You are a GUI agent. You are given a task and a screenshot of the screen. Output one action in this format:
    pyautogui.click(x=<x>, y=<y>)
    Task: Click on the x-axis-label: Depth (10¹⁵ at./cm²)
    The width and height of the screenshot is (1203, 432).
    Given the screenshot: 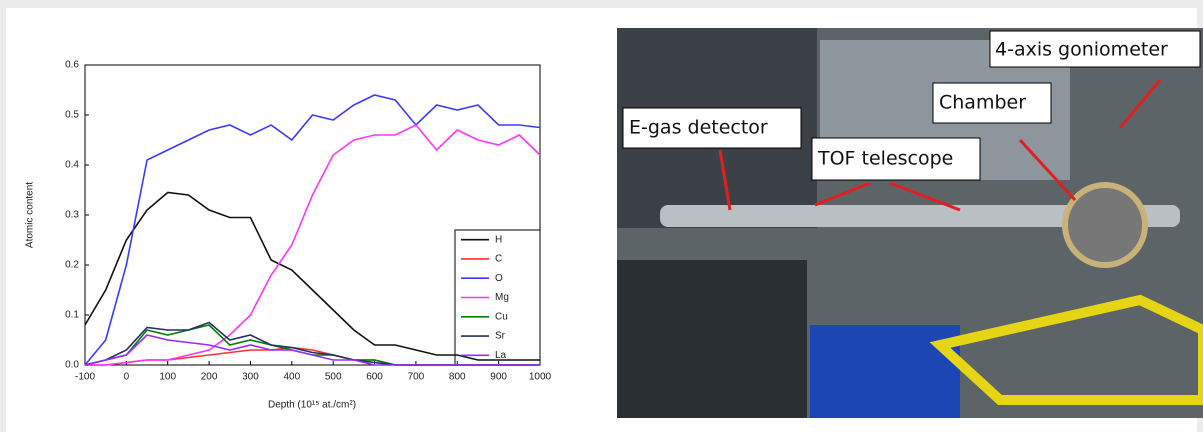 What is the action you would take?
    pyautogui.click(x=312, y=405)
    